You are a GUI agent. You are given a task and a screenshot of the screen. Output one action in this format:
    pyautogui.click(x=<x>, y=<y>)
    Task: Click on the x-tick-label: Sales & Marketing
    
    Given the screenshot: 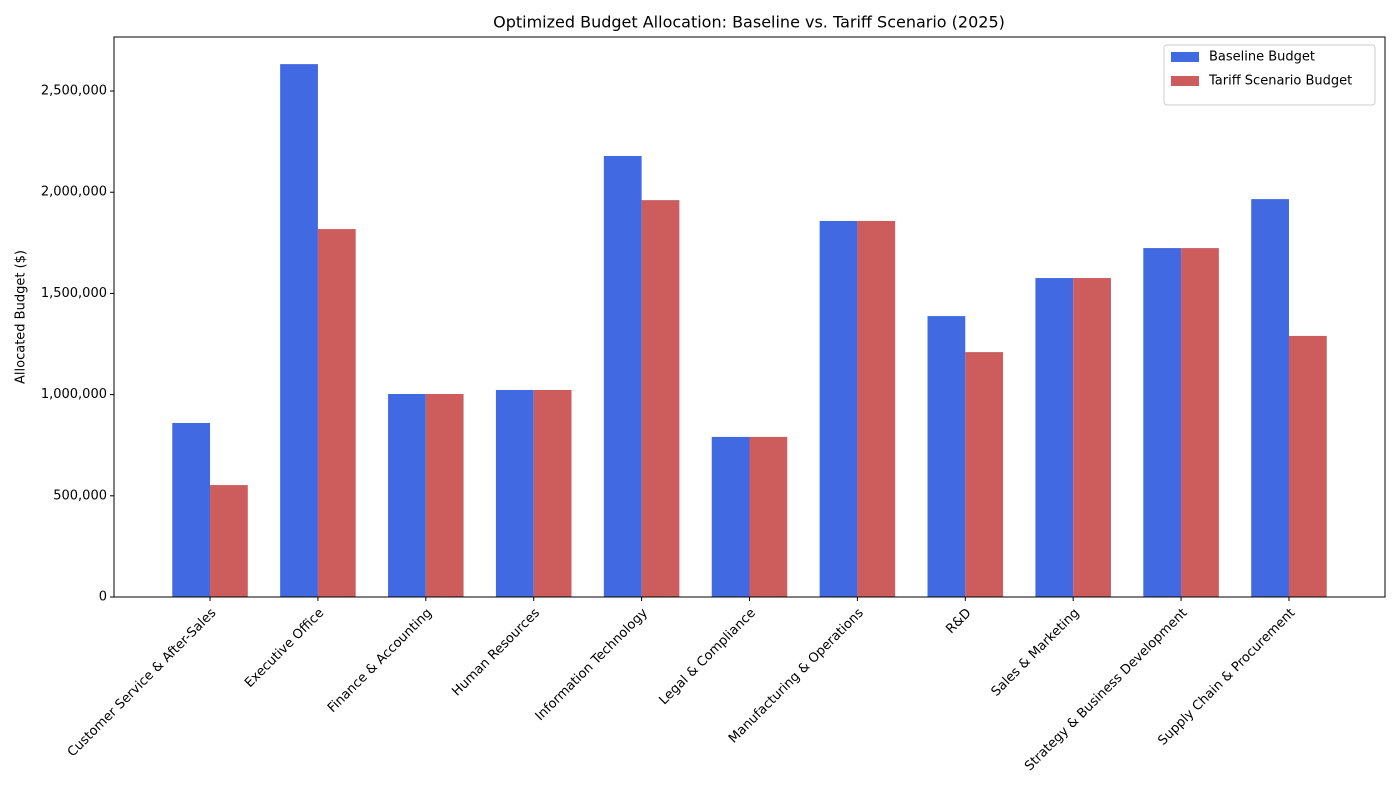 What is the action you would take?
    pyautogui.click(x=1036, y=653)
    